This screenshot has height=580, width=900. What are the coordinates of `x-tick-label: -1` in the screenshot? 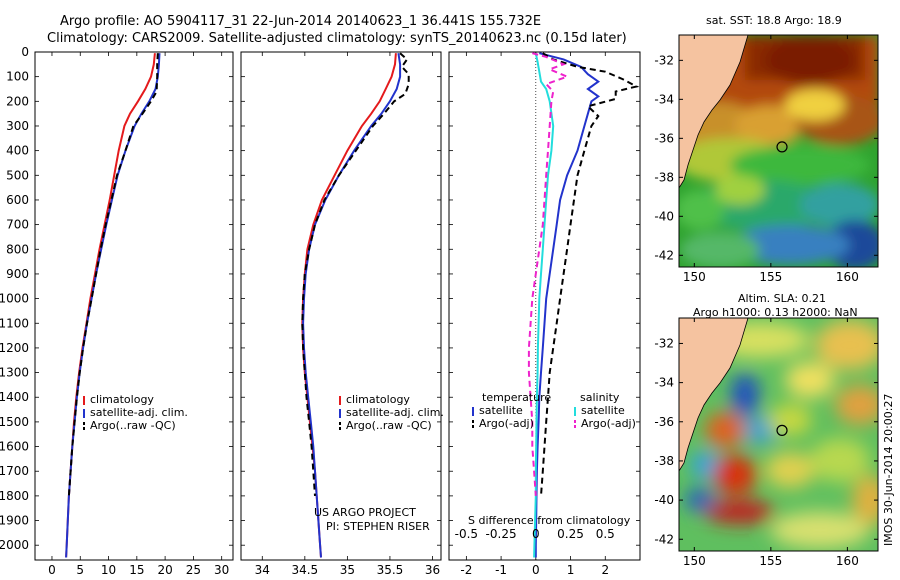 It's located at (501, 570).